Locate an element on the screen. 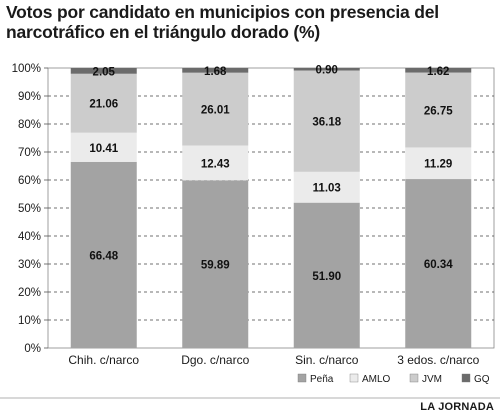 The width and height of the screenshot is (500, 414). y-tick-label: 0% is located at coordinates (32, 349).